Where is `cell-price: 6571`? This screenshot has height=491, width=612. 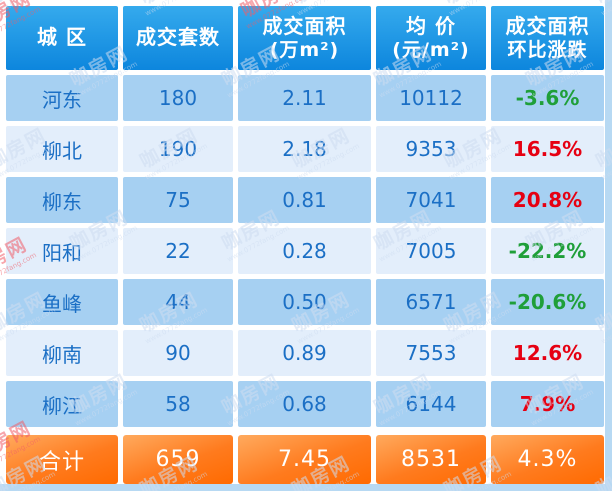
cell-price: 6571 is located at coordinates (431, 302).